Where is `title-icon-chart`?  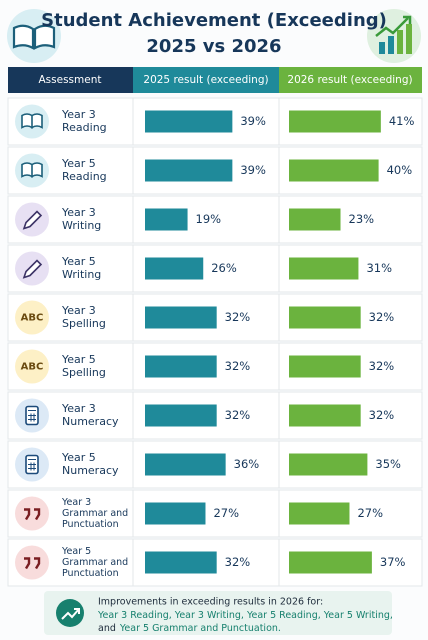
title-icon-chart is located at coordinates (394, 36).